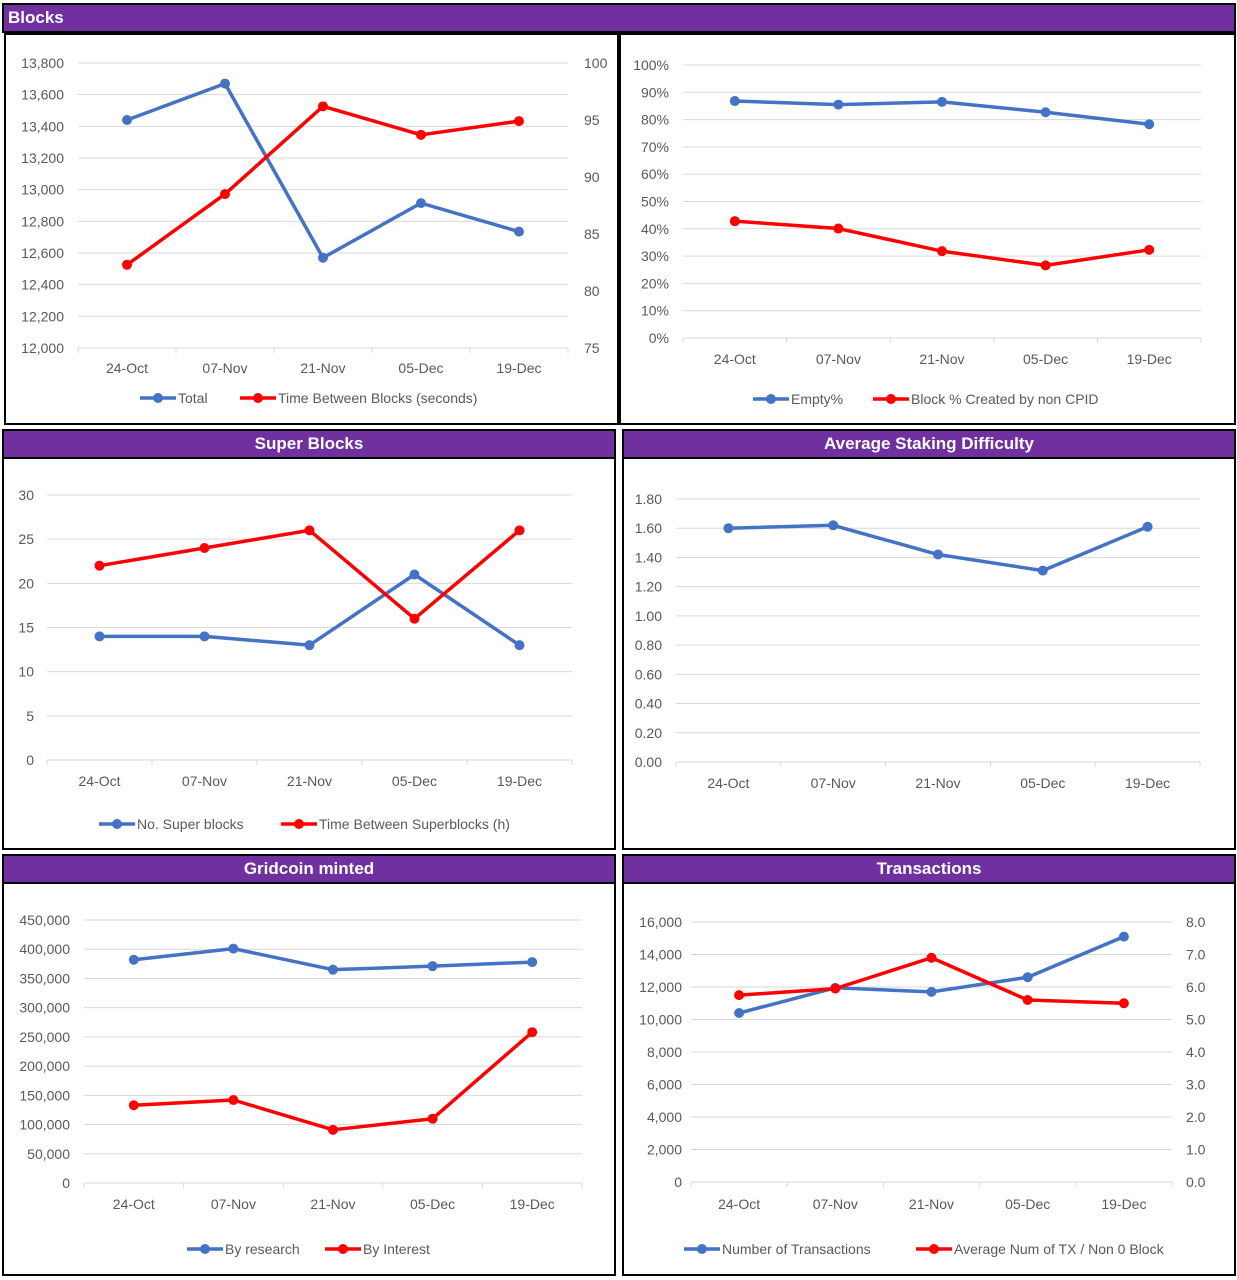 This screenshot has height=1280, width=1237. I want to click on y-tick-label: 13,600, so click(42, 95).